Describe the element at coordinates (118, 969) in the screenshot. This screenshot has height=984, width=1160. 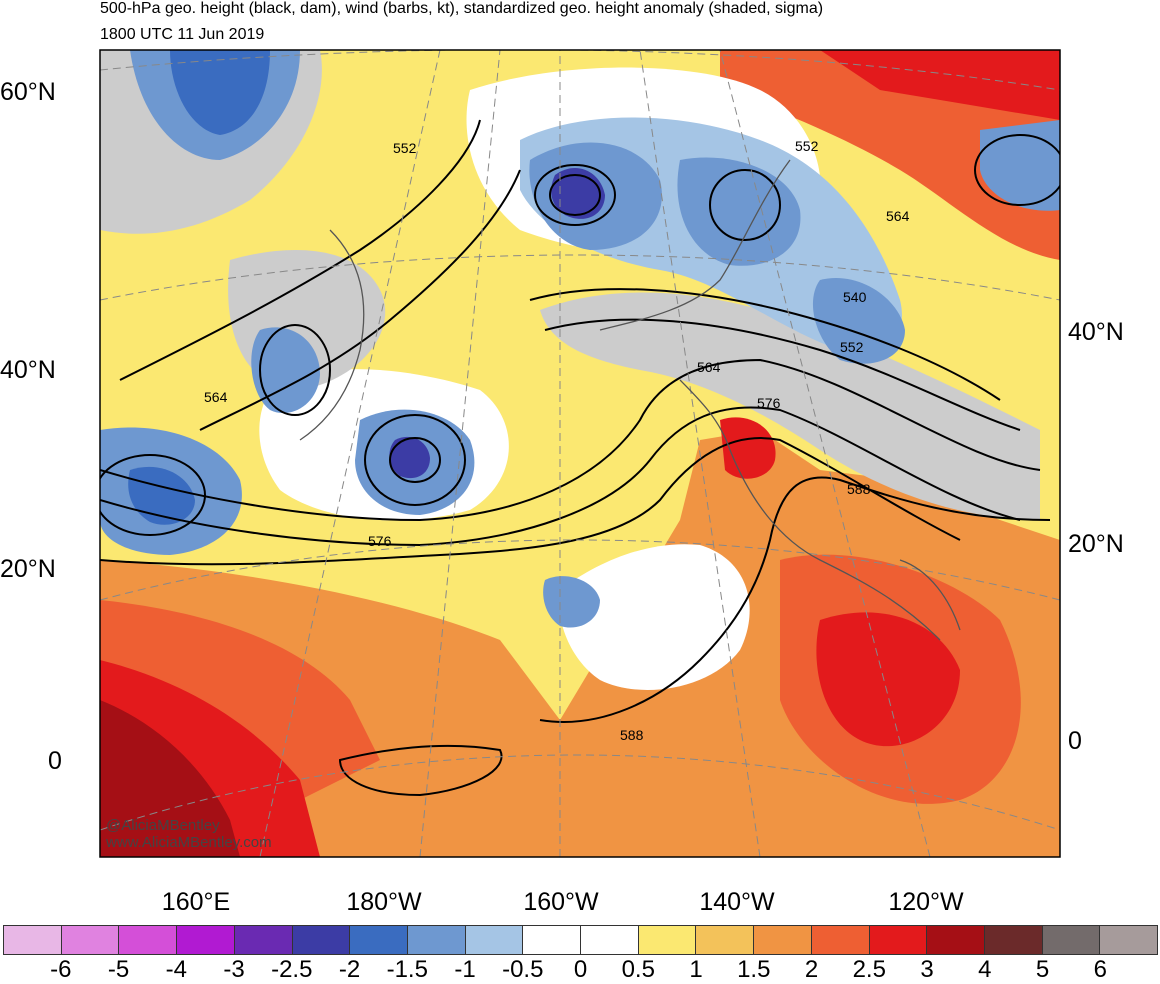
I see `colorbar-label: -5` at that location.